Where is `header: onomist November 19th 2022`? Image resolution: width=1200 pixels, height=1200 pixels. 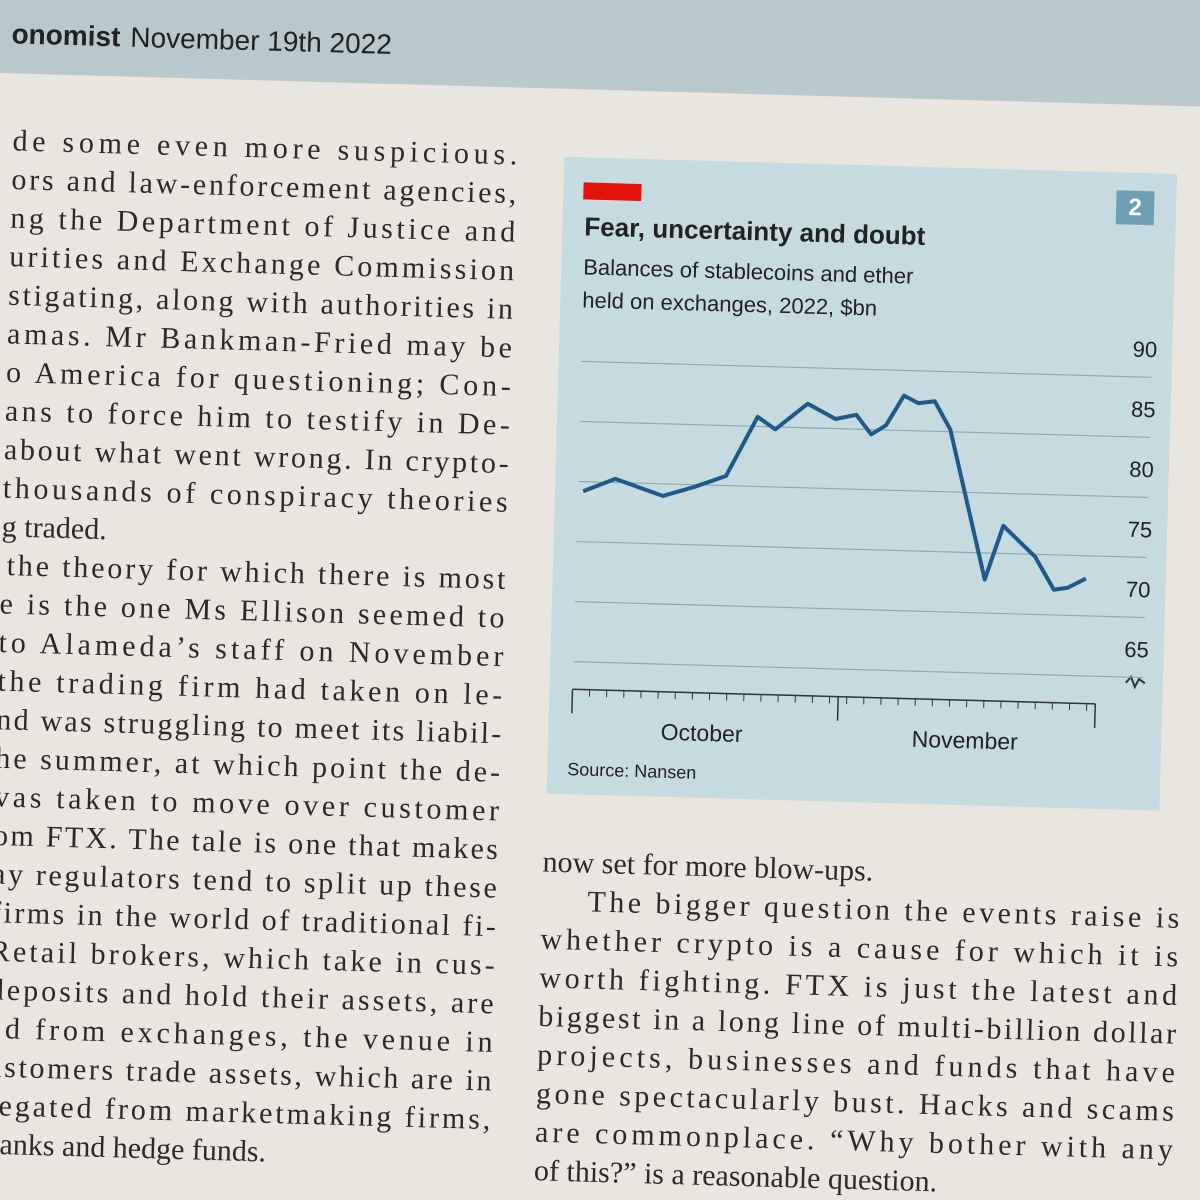
header: onomist November 19th 2022 is located at coordinates (201, 39).